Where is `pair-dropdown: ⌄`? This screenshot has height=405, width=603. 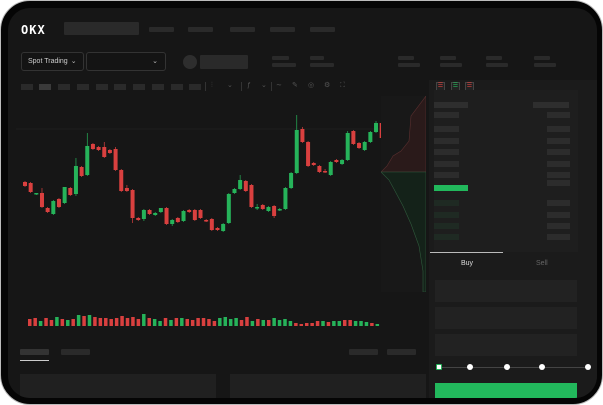
pair-dropdown: ⌄ is located at coordinates (126, 61).